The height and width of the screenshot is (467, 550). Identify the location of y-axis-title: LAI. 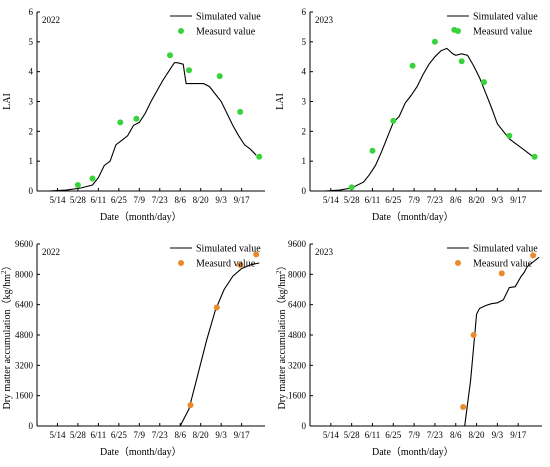
(280, 101).